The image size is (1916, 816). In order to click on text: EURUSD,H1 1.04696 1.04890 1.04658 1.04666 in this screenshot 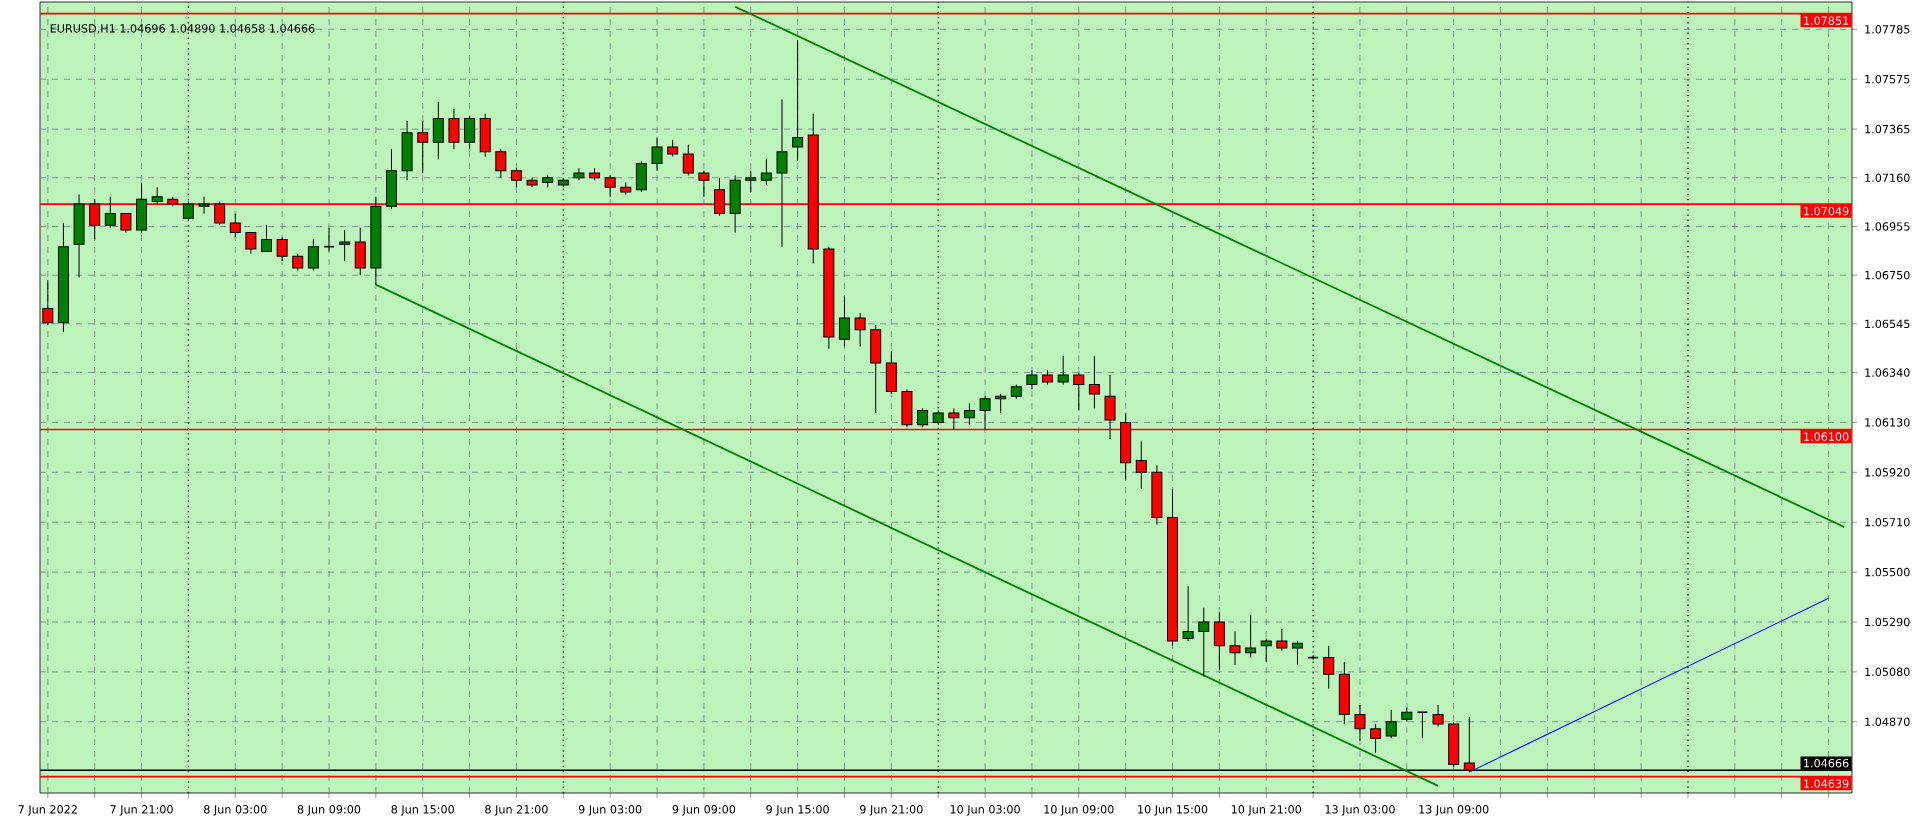, I will do `click(182, 29)`.